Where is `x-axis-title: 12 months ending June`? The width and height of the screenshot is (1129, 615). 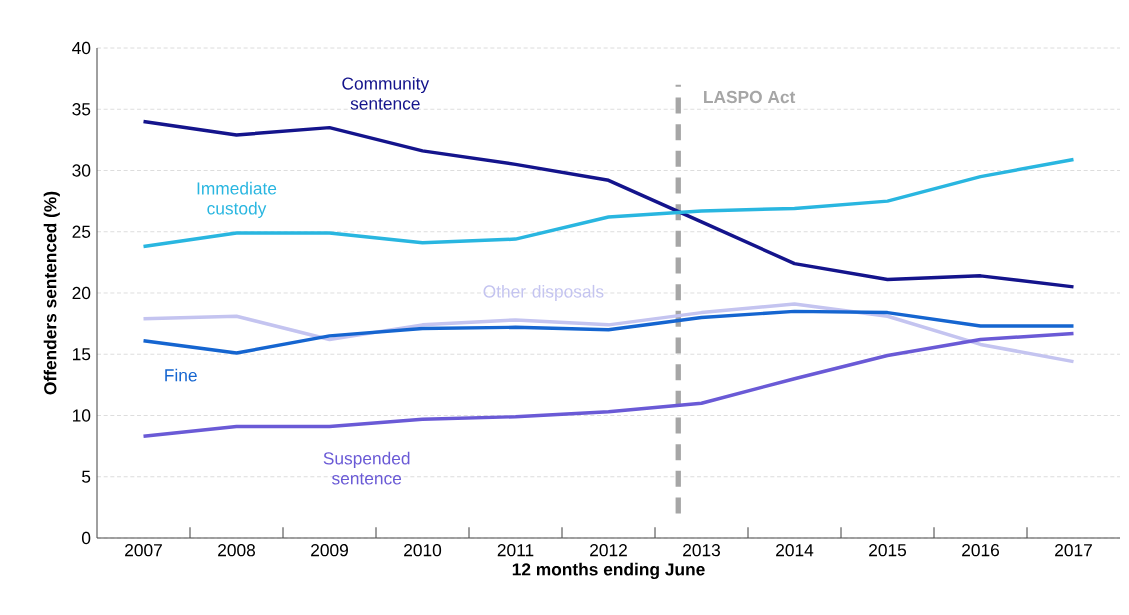 x-axis-title: 12 months ending June is located at coordinates (608, 571).